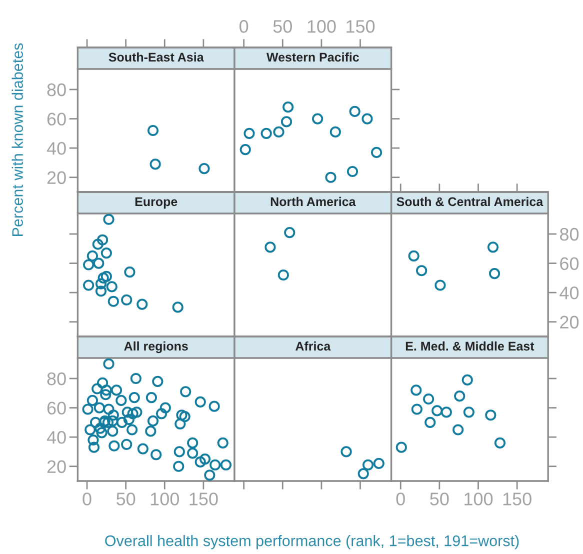 The image size is (583, 554). I want to click on chart-title: Africa, so click(313, 346).